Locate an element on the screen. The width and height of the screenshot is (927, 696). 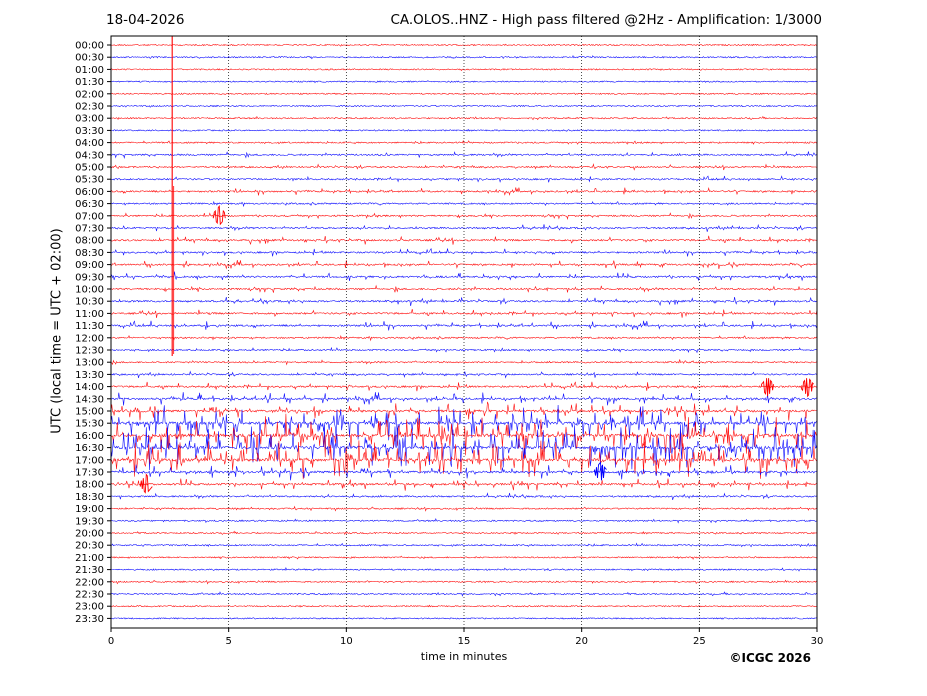
y-tick-label: 18:30 is located at coordinates (89, 497).